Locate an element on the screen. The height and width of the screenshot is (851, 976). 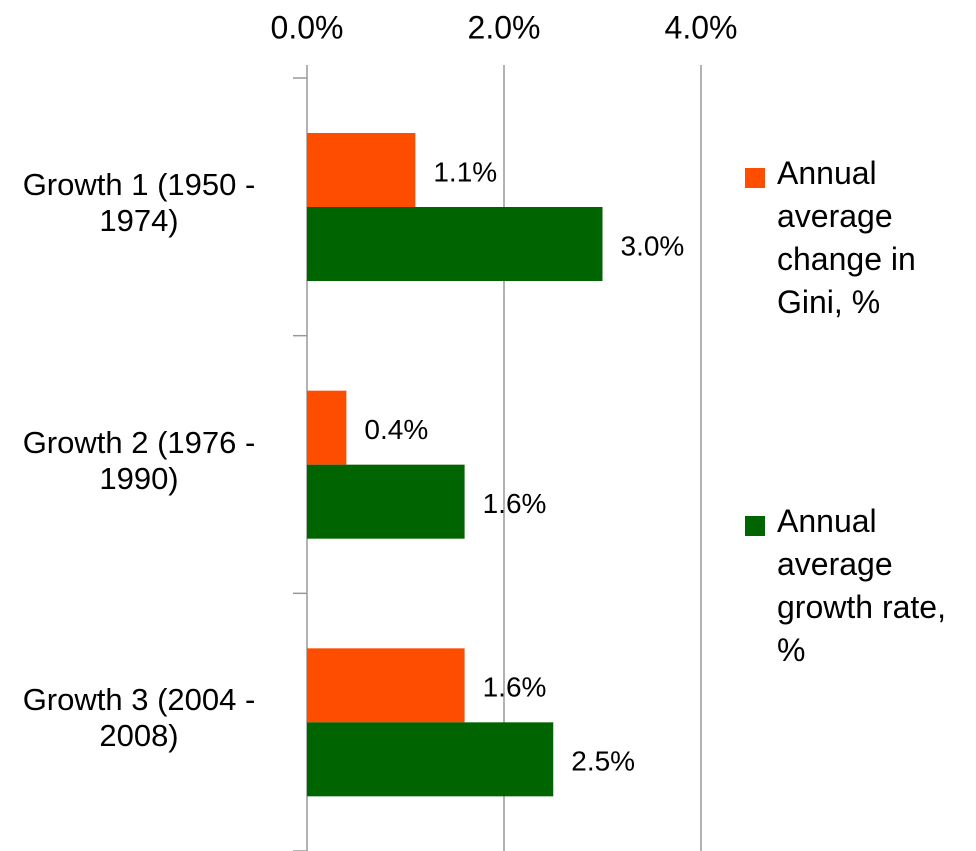
legend-label: Annual average change in Gini, % is located at coordinates (846, 237).